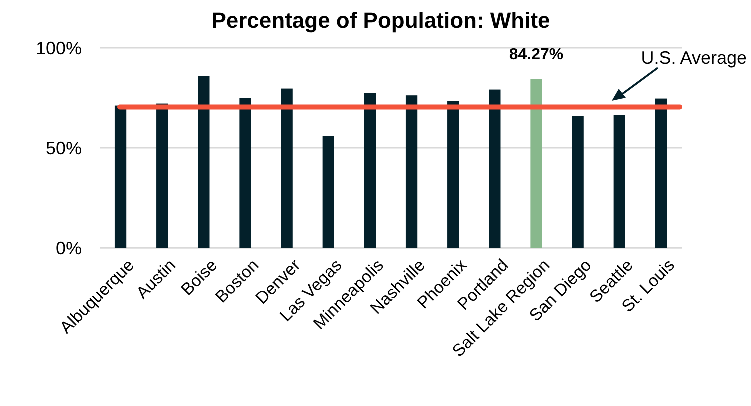 The width and height of the screenshot is (751, 406). Describe the element at coordinates (69, 248) in the screenshot. I see `y-tick-label: 0%` at that location.